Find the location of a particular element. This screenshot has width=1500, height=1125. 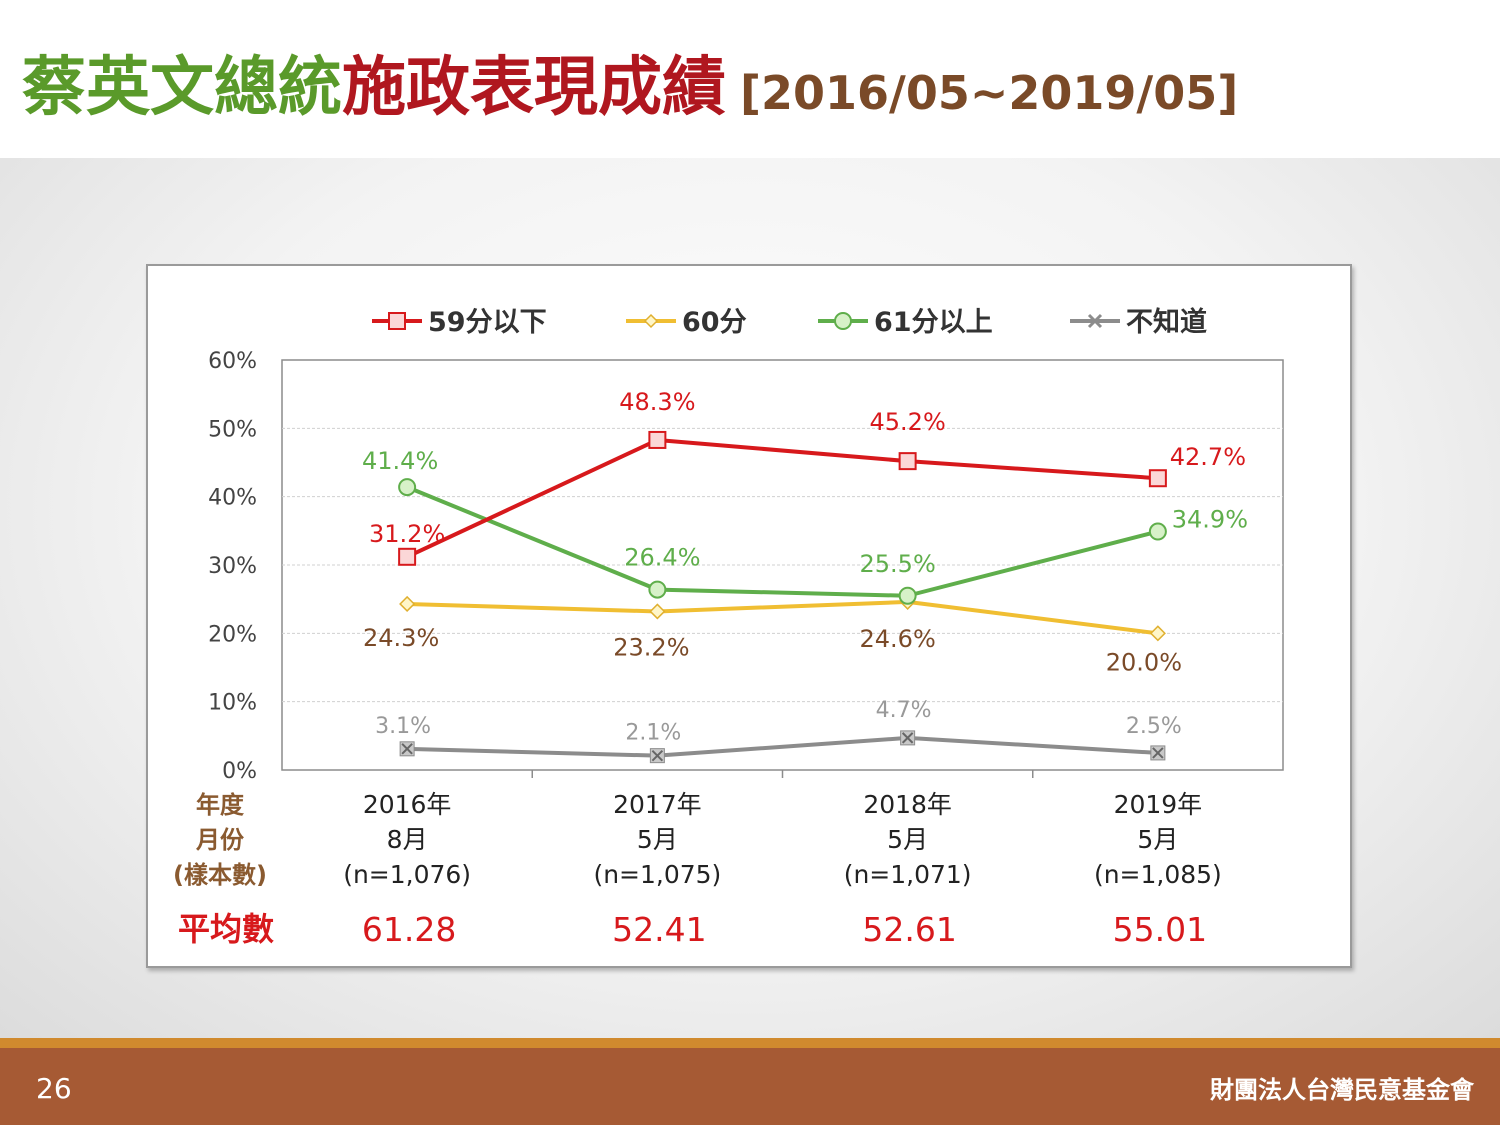

legend-label: 不知道 is located at coordinates (1166, 322).